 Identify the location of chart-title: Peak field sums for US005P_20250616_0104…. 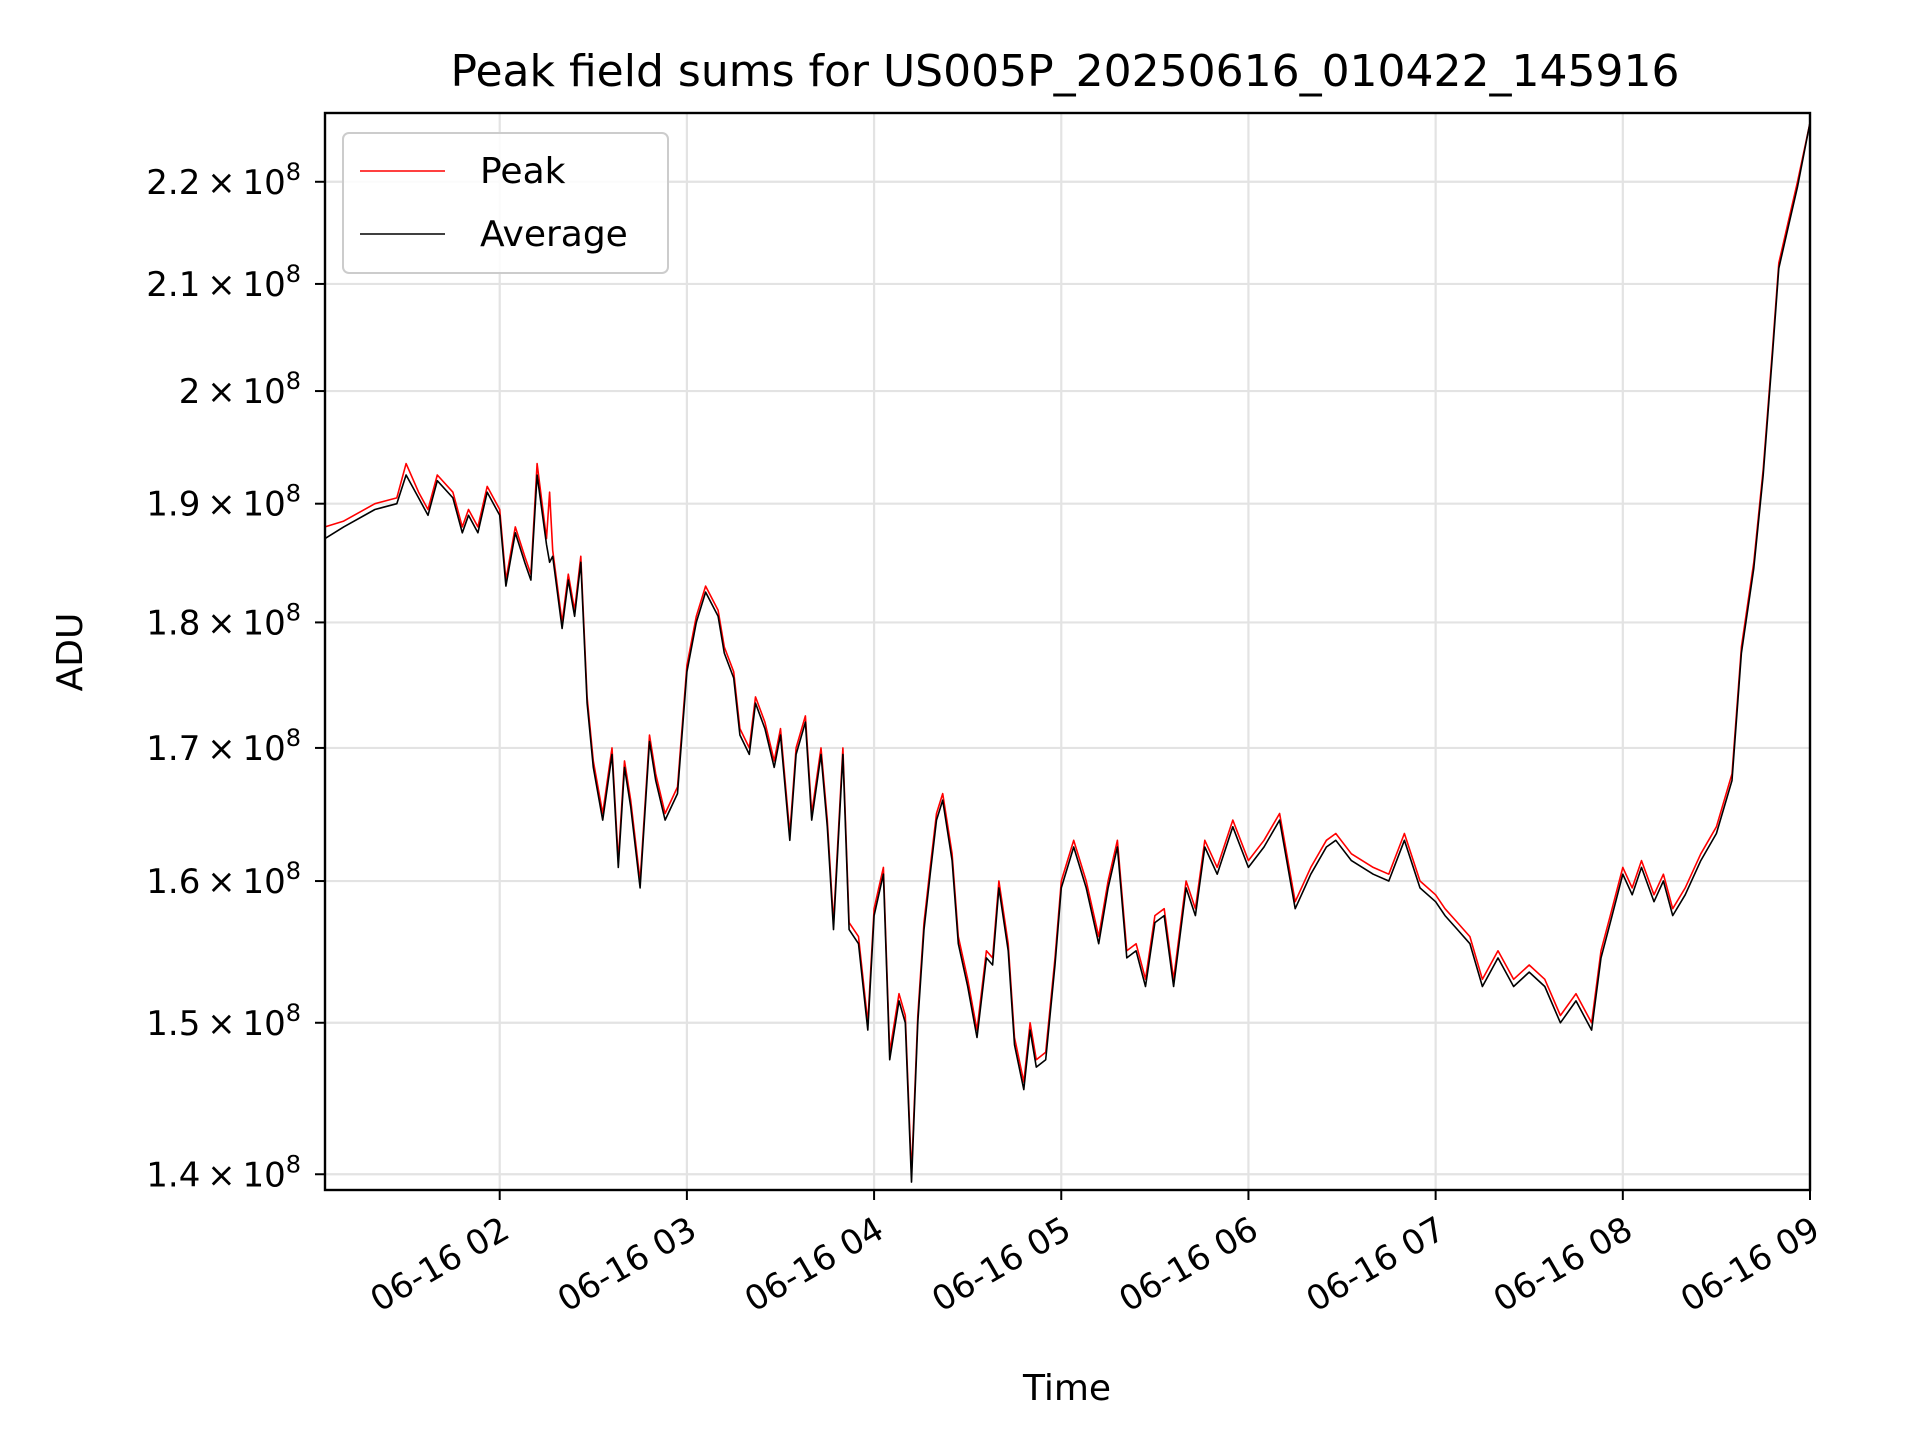
(1065, 71).